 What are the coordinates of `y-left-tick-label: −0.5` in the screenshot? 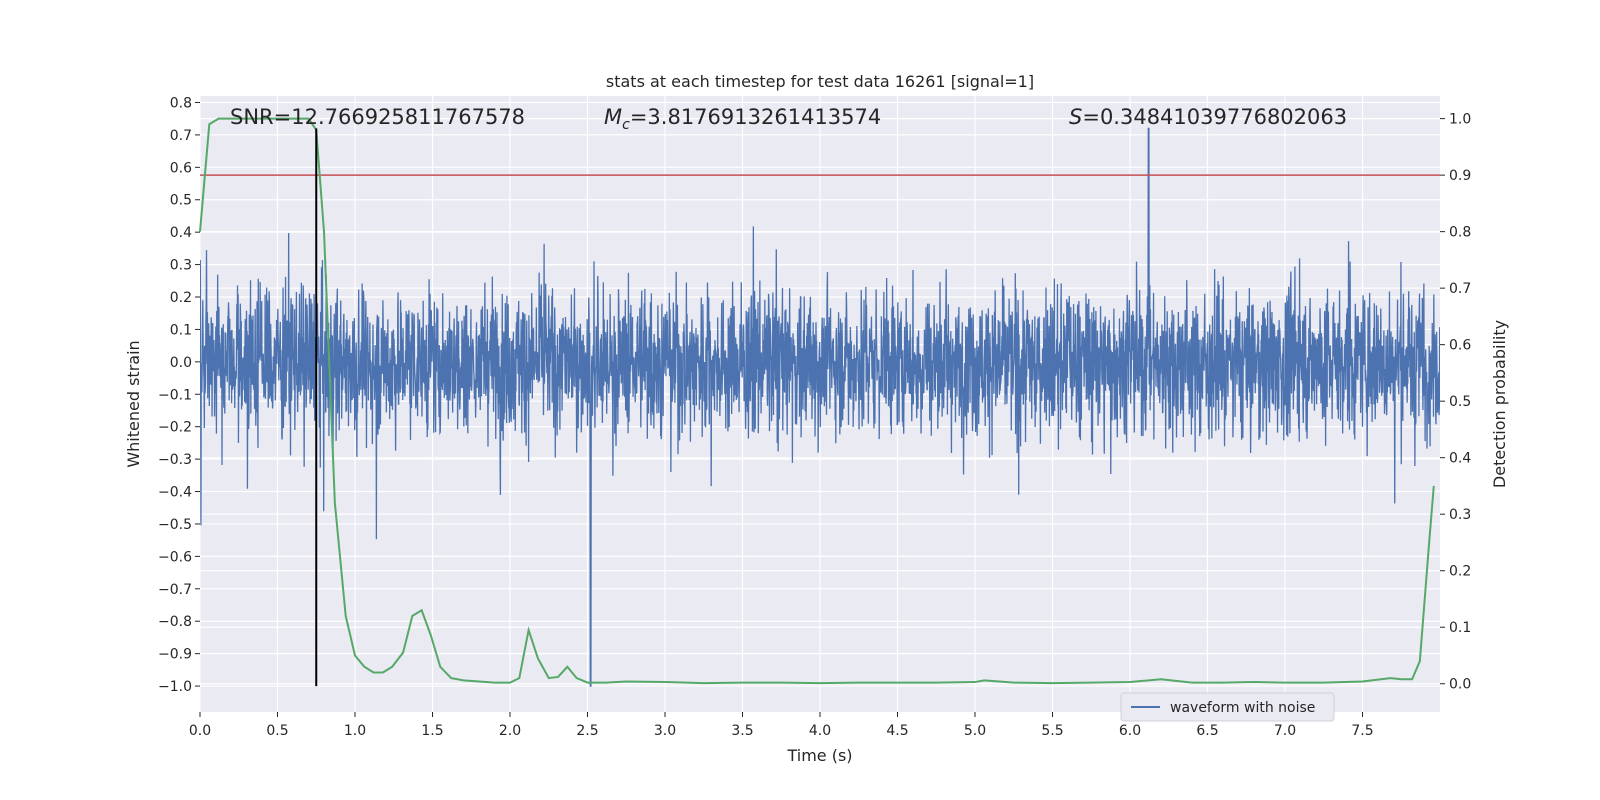 It's located at (175, 525).